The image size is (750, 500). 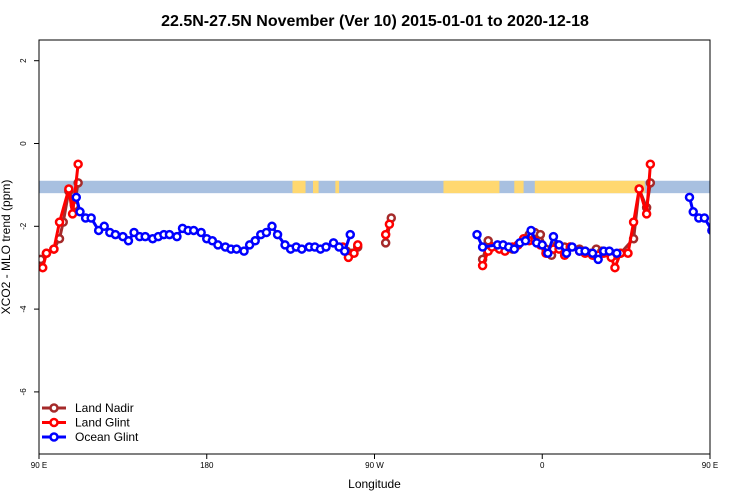 I want to click on legend-label: Ocean Glint, so click(x=107, y=437).